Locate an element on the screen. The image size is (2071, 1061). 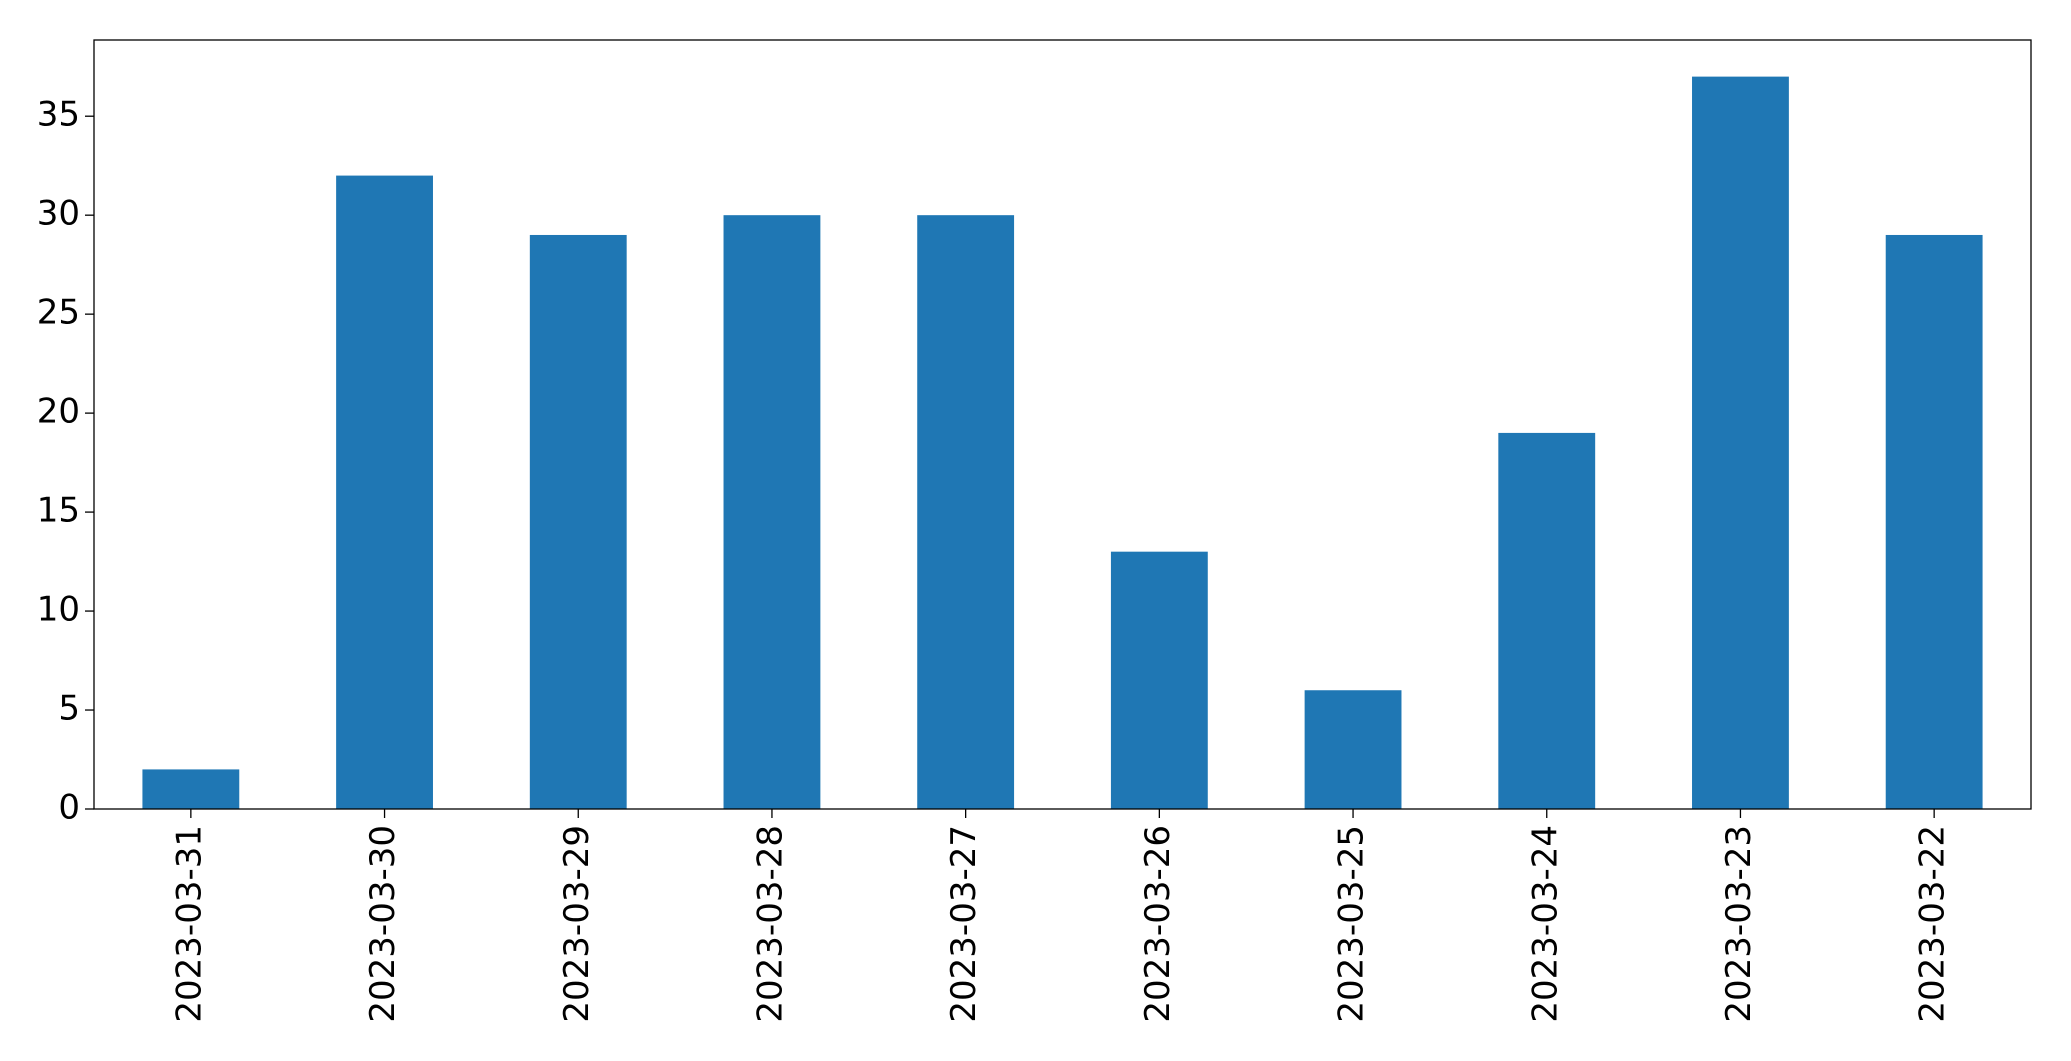
y-tick-label: 10 is located at coordinates (58, 610).